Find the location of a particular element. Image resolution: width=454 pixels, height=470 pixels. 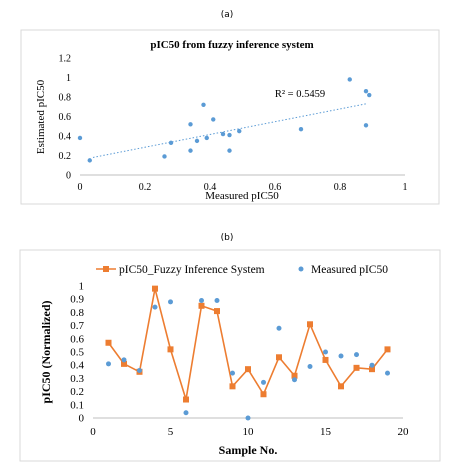

chart-a-x-tick-label: 0.8 is located at coordinates (340, 187).